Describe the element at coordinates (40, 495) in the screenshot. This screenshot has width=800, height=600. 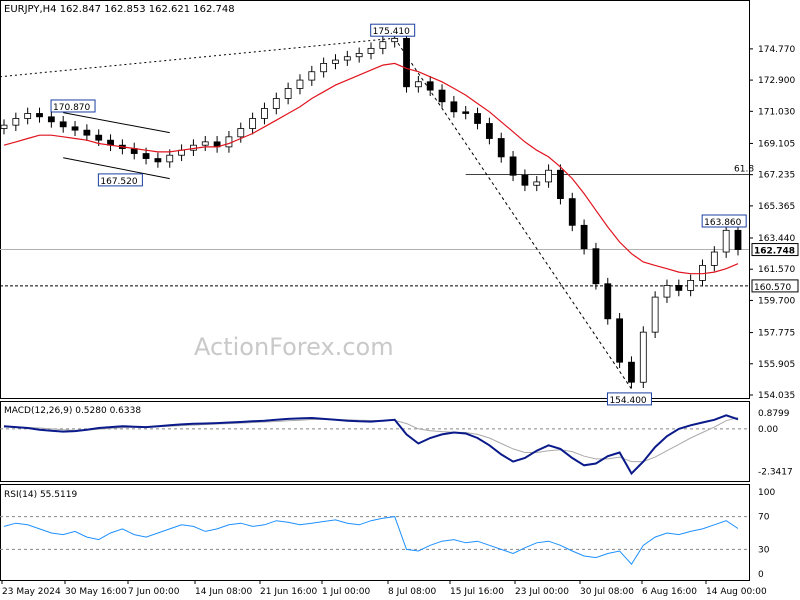
I see `rsi-title: RSI(14) 55.5119` at that location.